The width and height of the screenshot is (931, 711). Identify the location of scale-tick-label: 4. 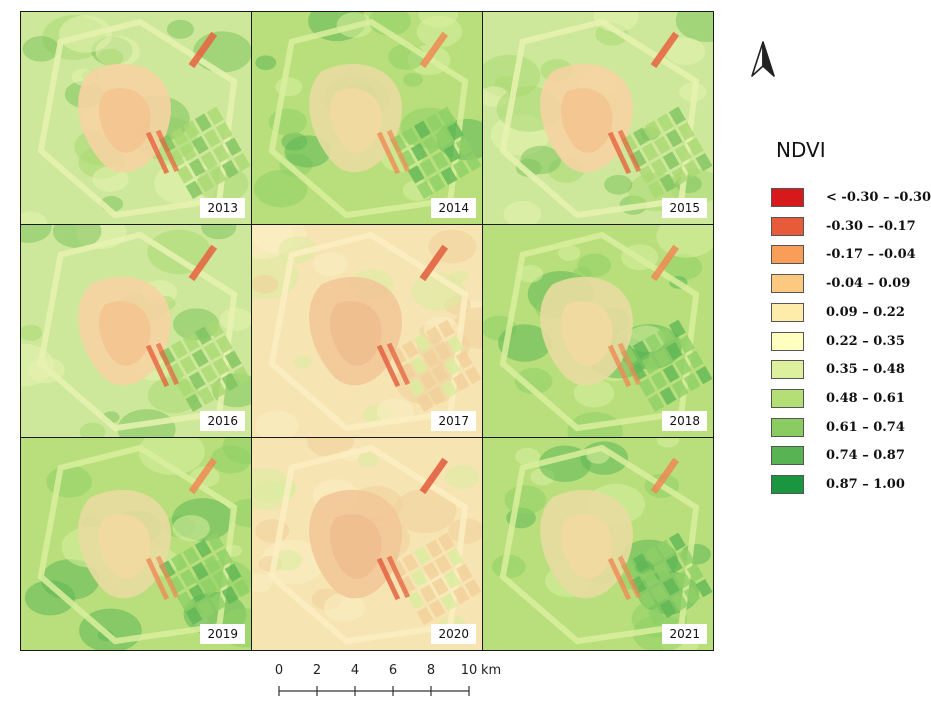
(355, 670).